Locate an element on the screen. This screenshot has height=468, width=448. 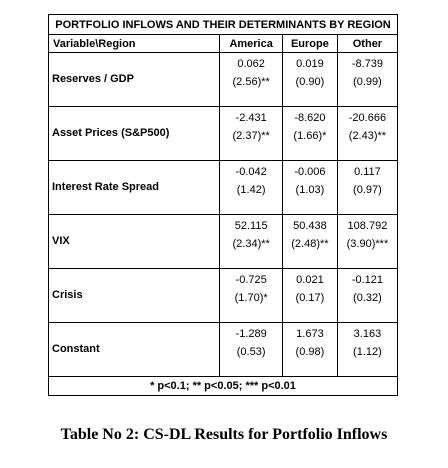
variable-label: Reserves / GDP is located at coordinates (93, 79).